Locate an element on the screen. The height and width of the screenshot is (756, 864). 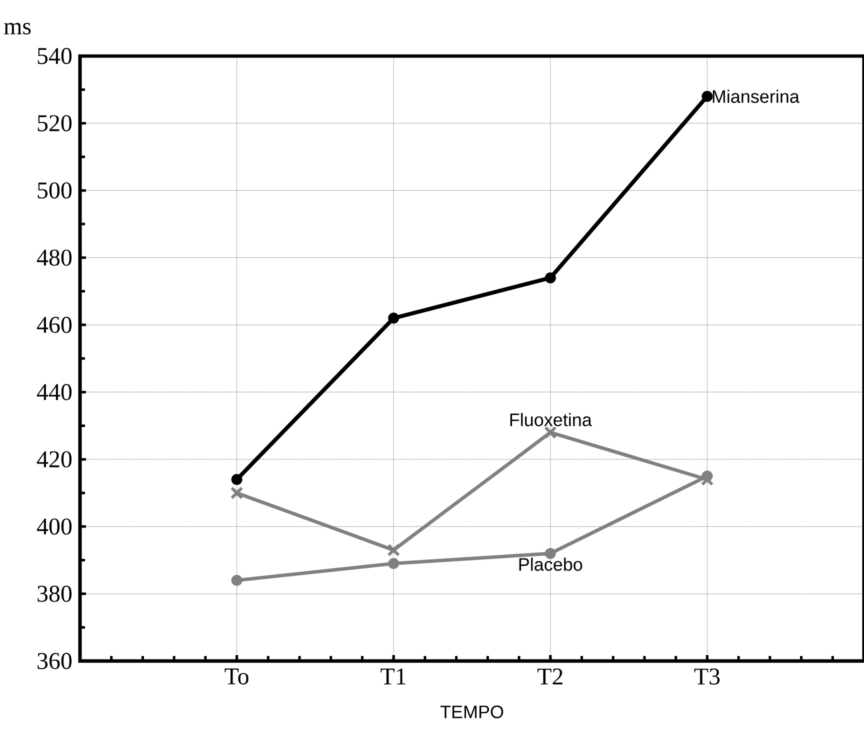
y-tick-label: 460 is located at coordinates (54, 324).